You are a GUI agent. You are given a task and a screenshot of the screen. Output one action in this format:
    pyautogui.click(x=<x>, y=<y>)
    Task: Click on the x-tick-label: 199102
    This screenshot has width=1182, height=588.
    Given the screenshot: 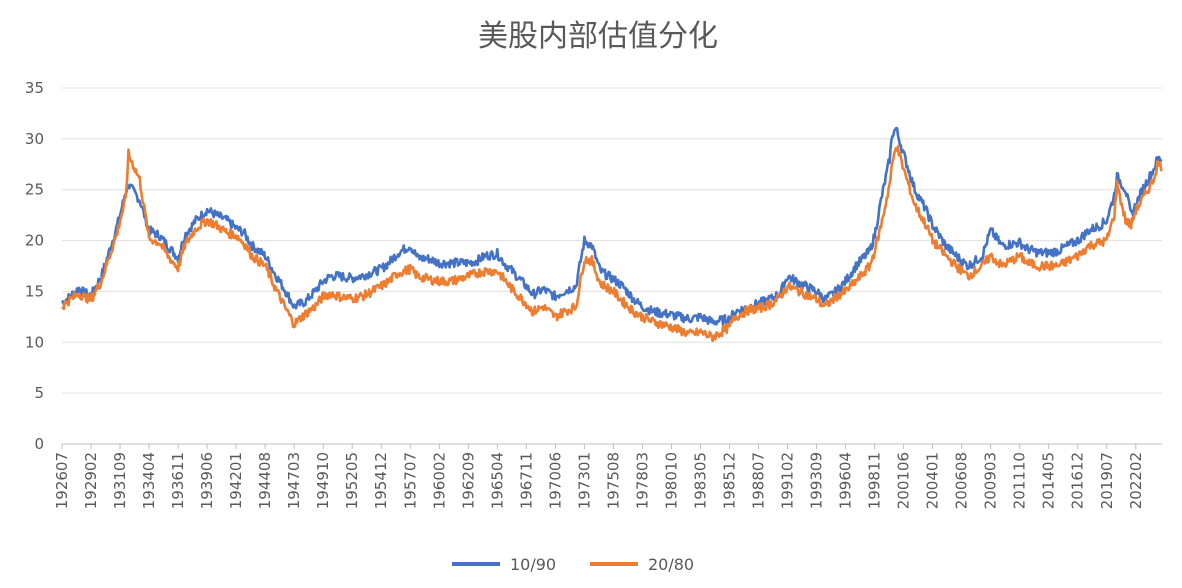 What is the action you would take?
    pyautogui.click(x=788, y=480)
    